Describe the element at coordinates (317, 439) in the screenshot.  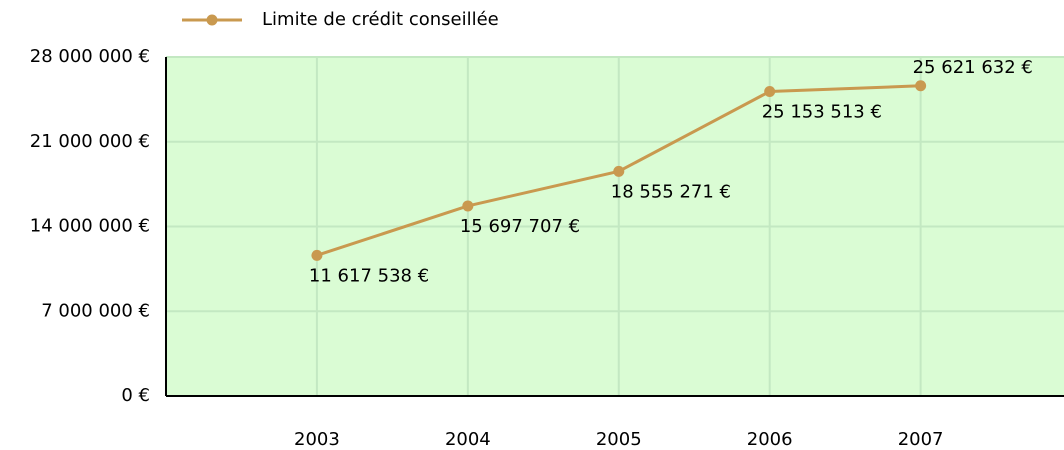
I see `x-tick-label: 2003` at that location.